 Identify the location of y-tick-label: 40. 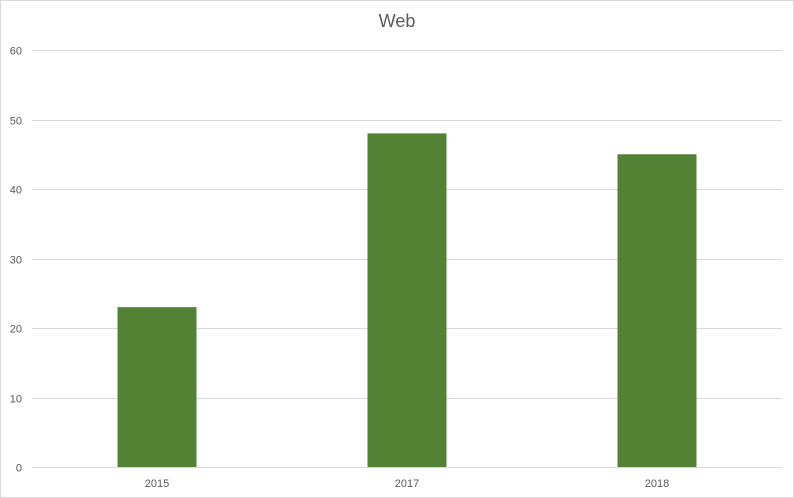
(16, 191).